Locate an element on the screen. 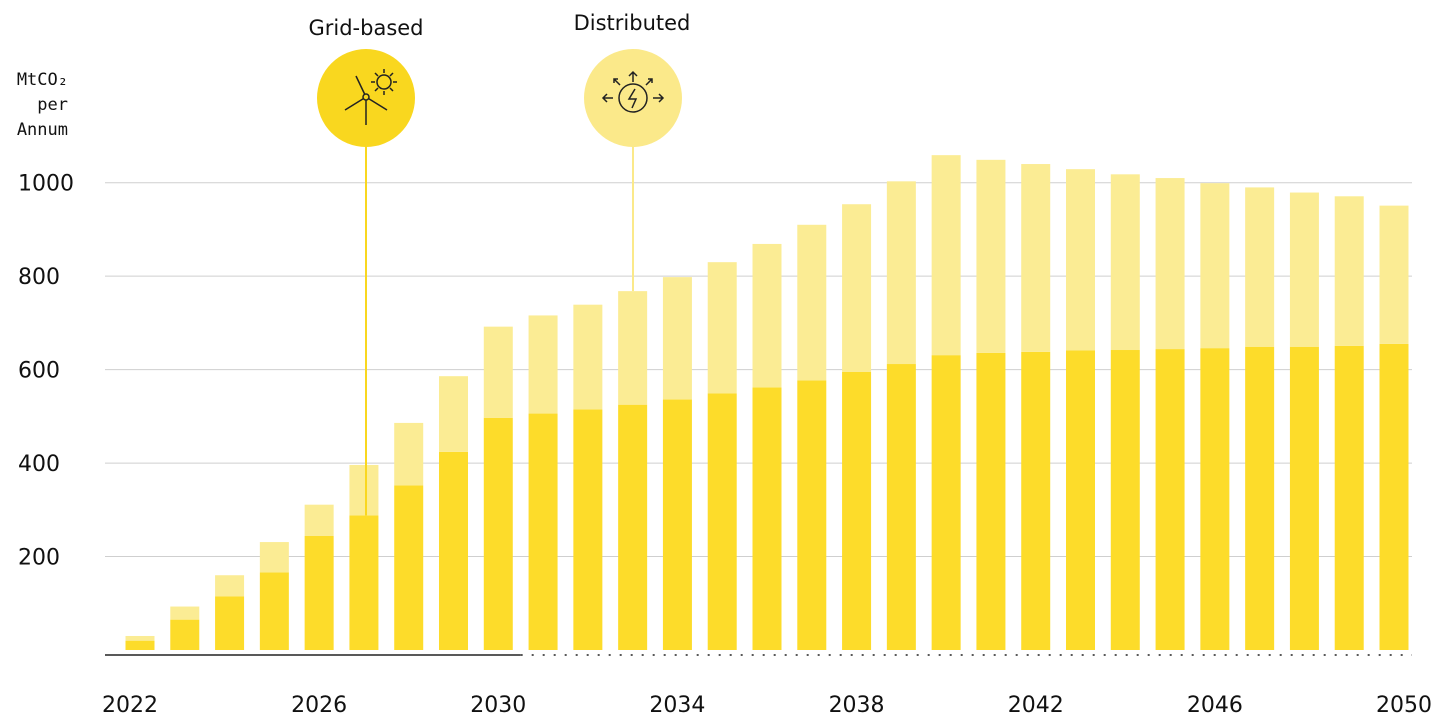 The image size is (1447, 721). legend-label: Distributed is located at coordinates (632, 23).